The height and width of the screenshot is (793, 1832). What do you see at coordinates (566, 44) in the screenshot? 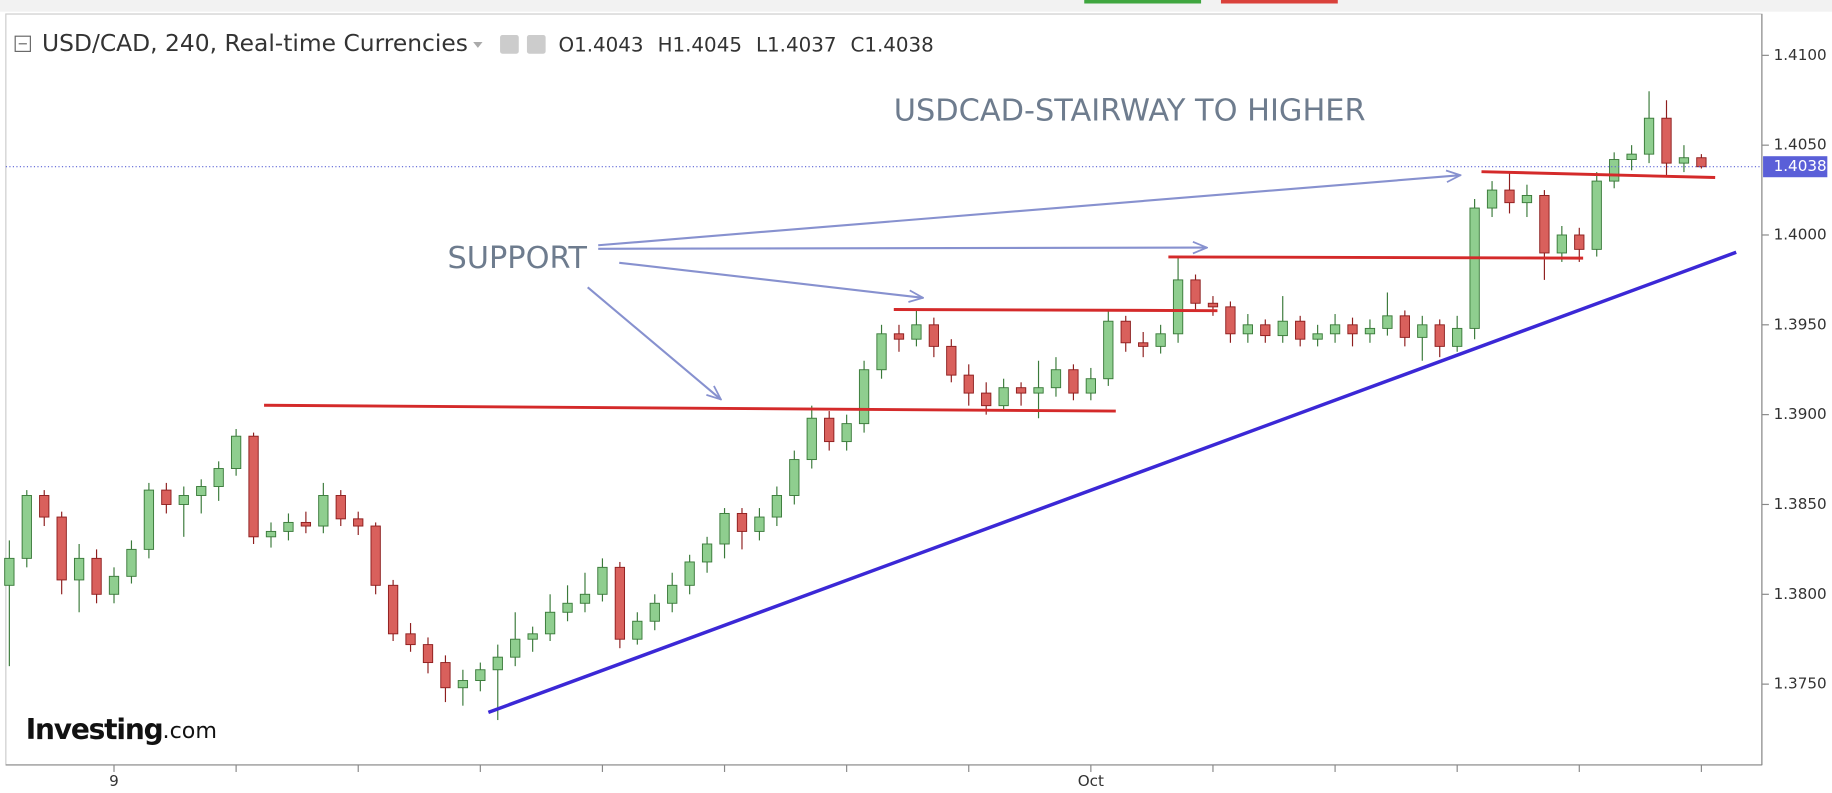
I see `ohlc-label: O` at bounding box center [566, 44].